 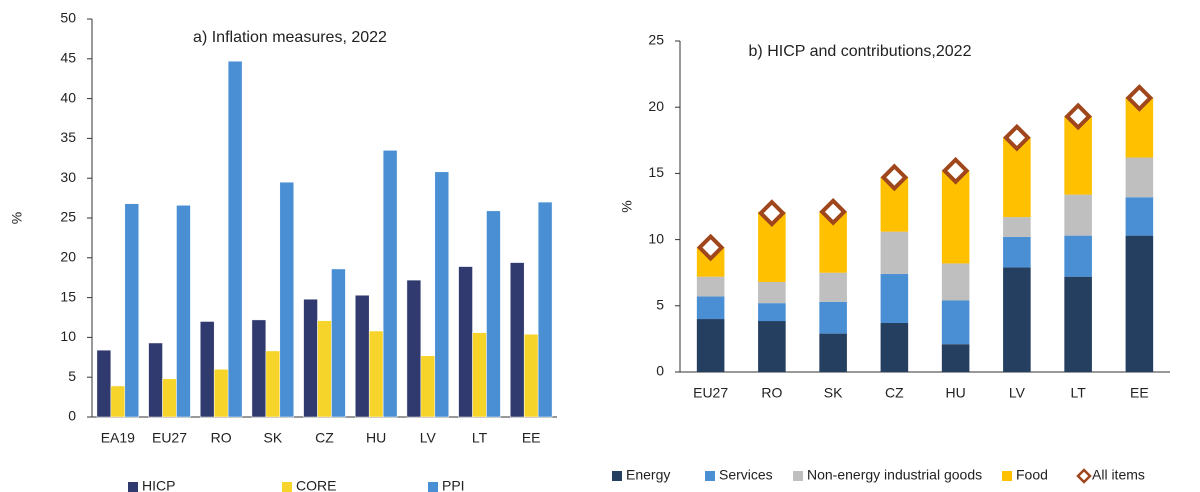 I want to click on legend-label: PPI, so click(x=453, y=485).